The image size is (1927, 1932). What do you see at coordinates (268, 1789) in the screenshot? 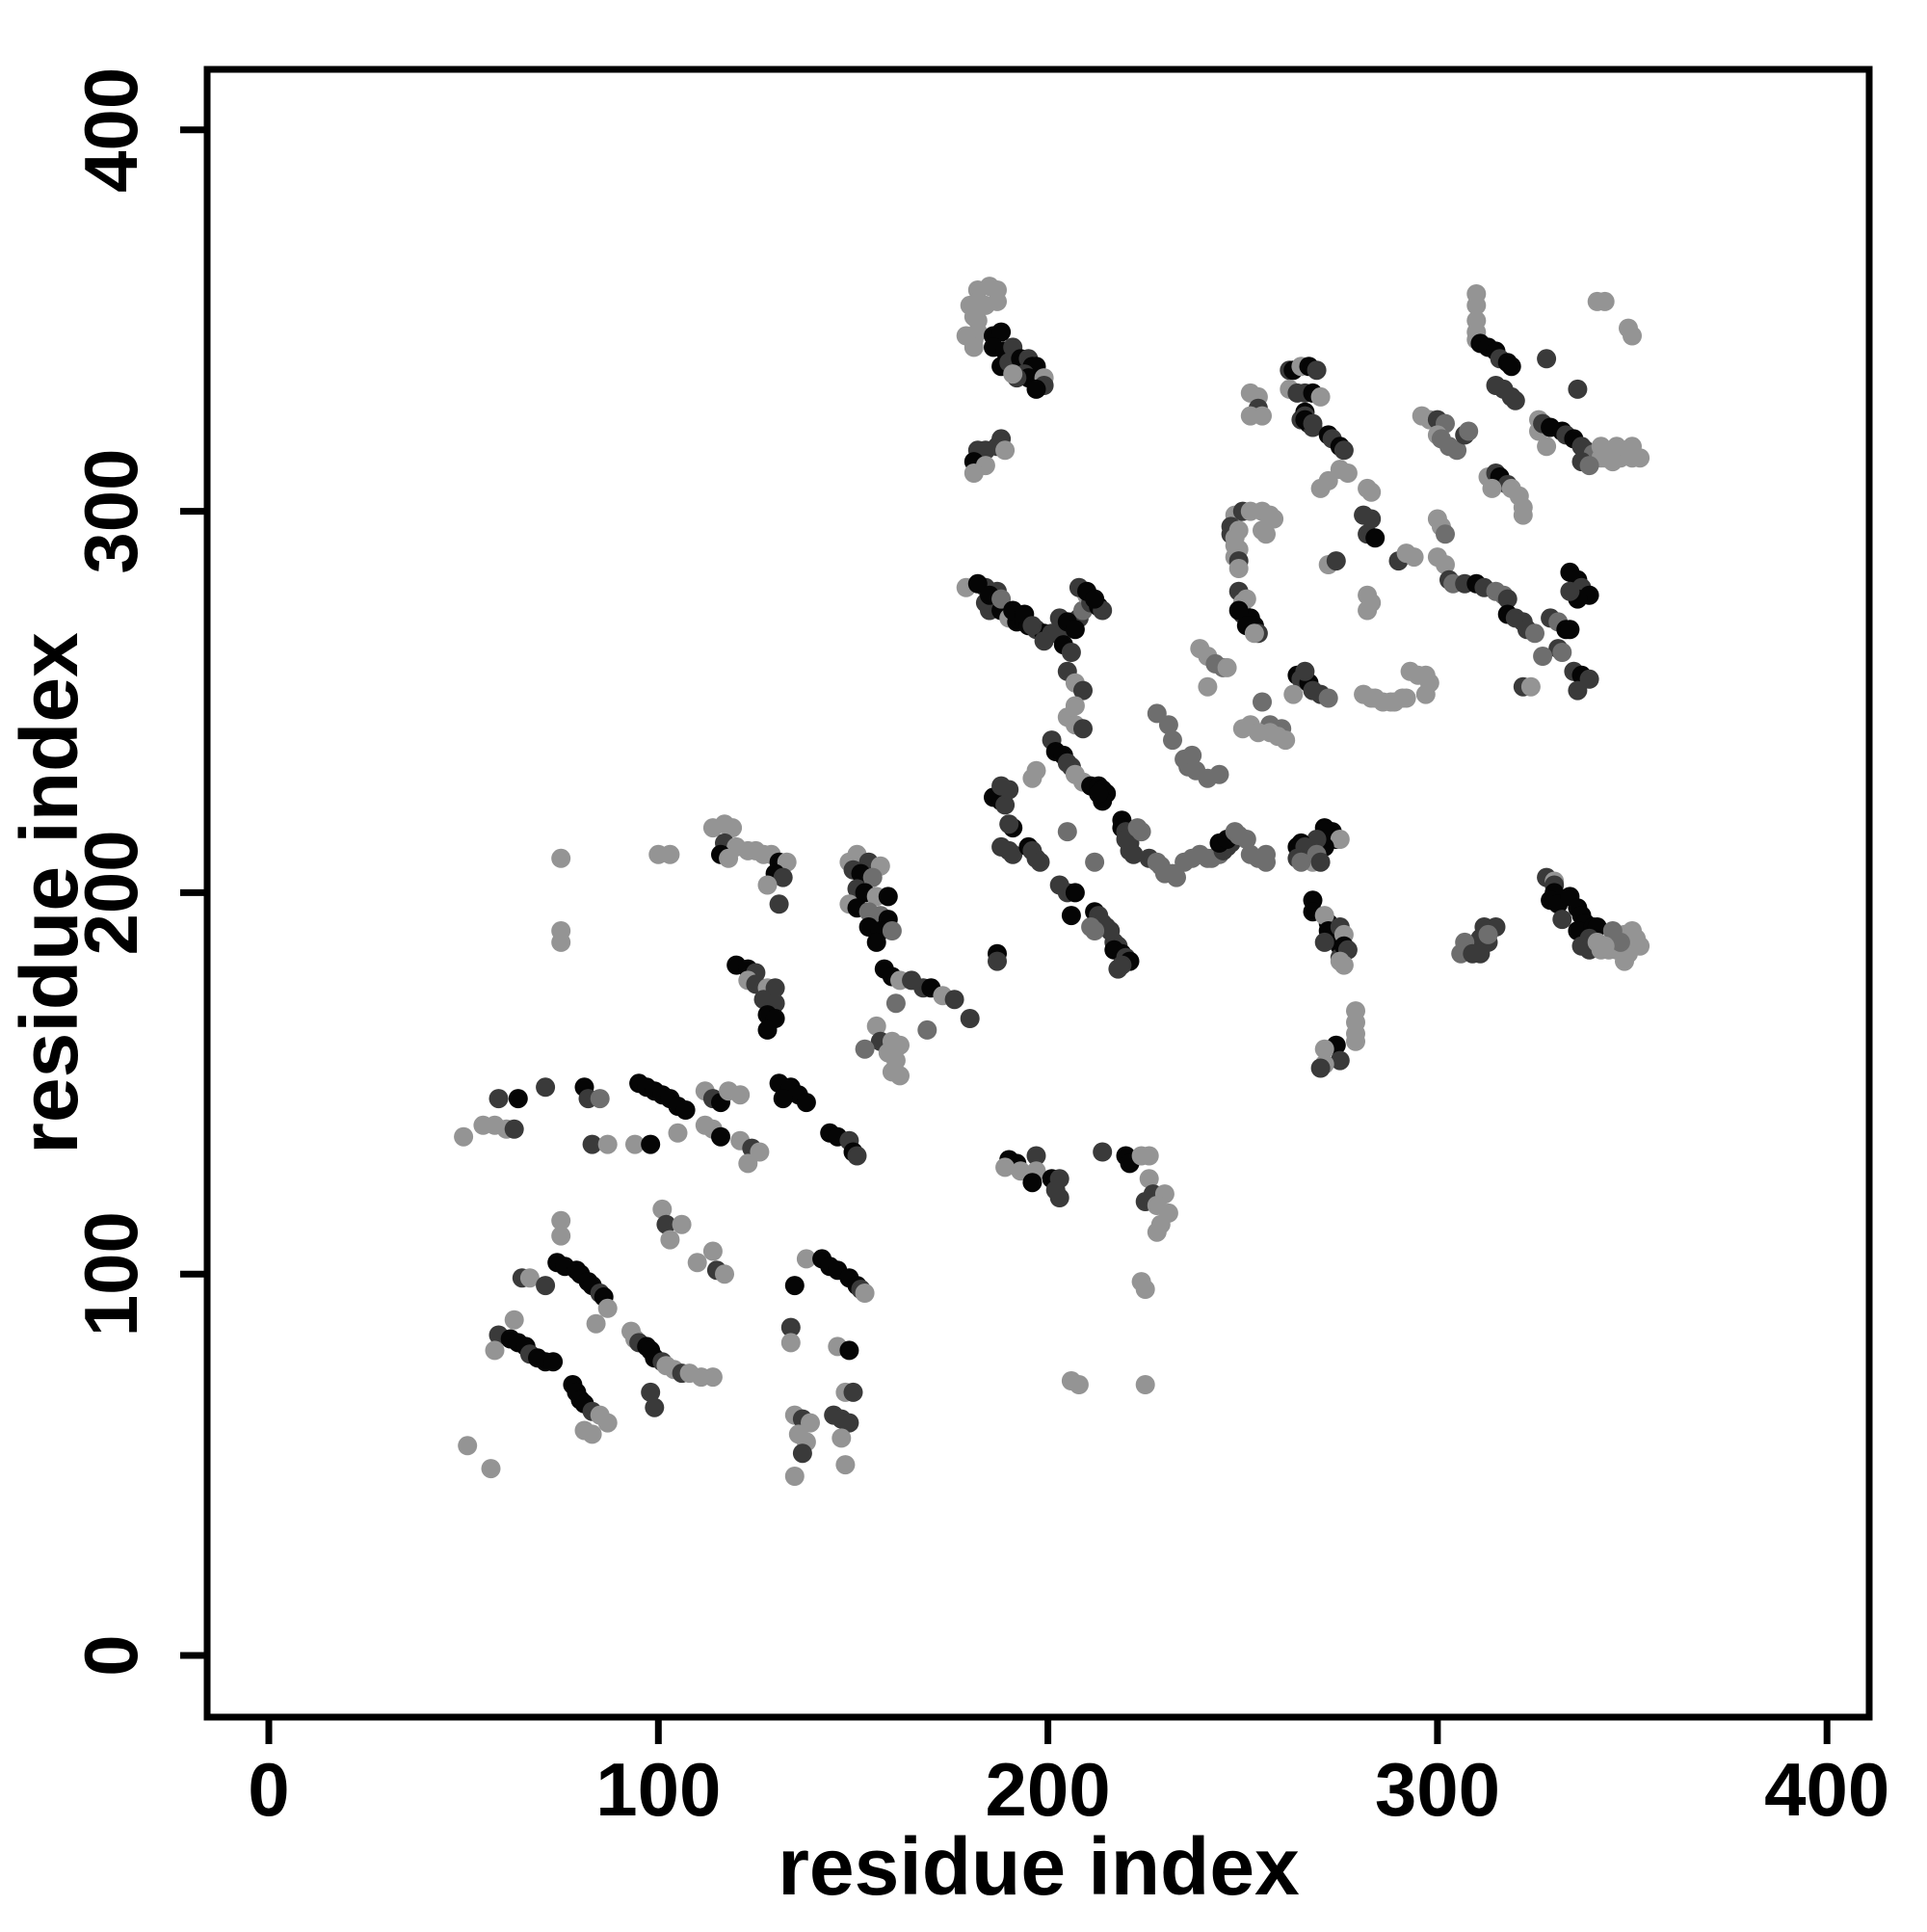
I see `x-tick-label: 0` at bounding box center [268, 1789].